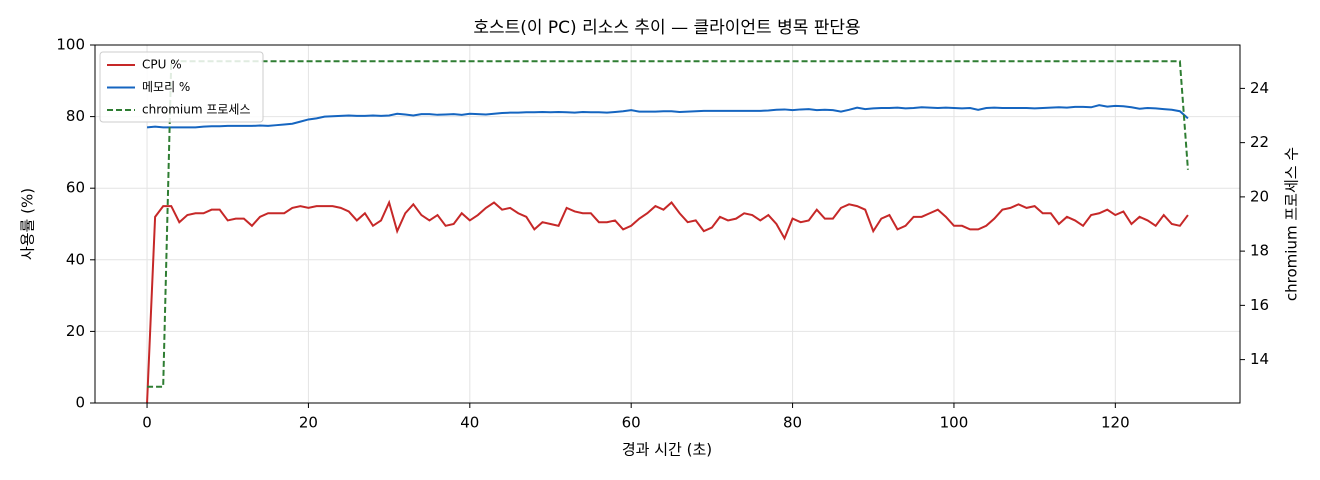 This screenshot has height=480, width=1320. What do you see at coordinates (70, 45) in the screenshot?
I see `y-tick-label: 100` at bounding box center [70, 45].